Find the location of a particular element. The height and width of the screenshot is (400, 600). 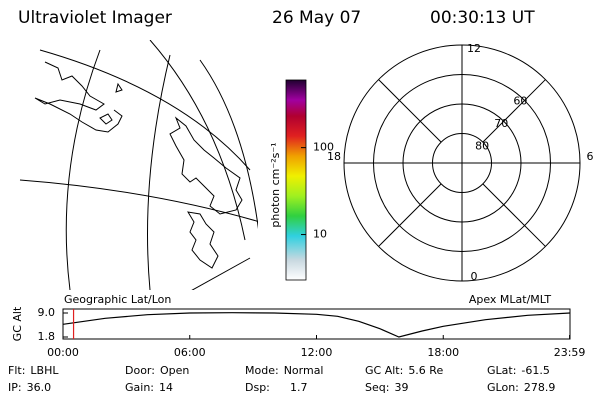

x-tick-label: 18:00 is located at coordinates (443, 352).